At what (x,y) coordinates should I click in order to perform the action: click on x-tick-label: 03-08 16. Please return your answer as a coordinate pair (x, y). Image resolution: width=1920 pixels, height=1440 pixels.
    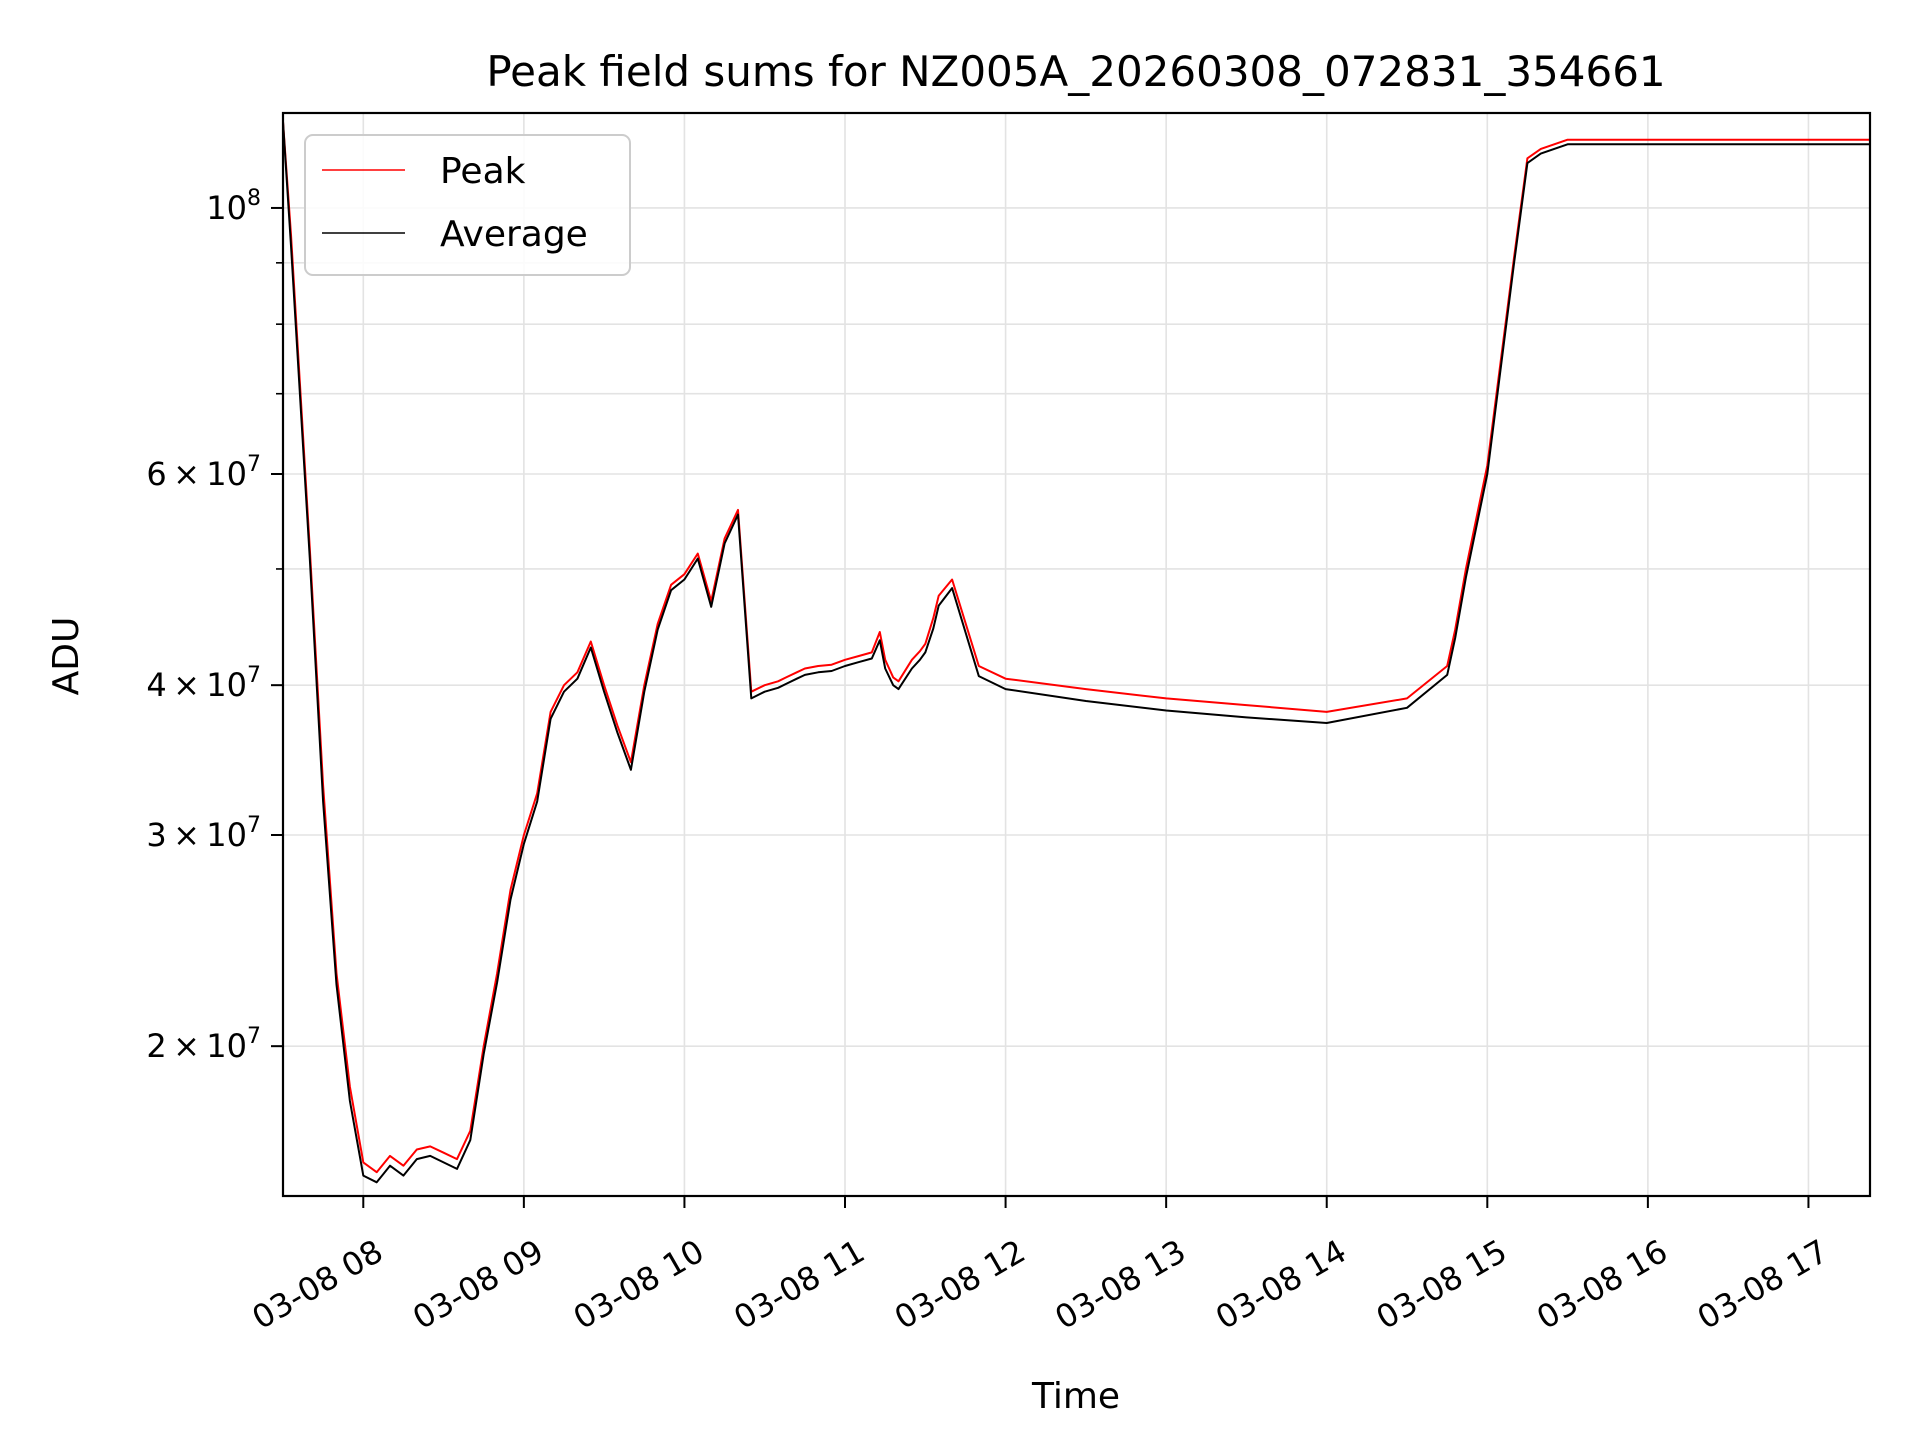
    Looking at the image, I should click on (1602, 1284).